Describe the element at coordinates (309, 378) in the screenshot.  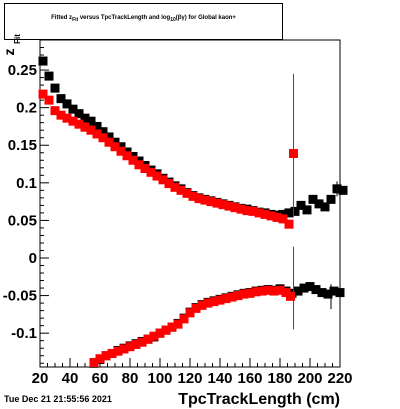
I see `x-tick-label: 200` at that location.